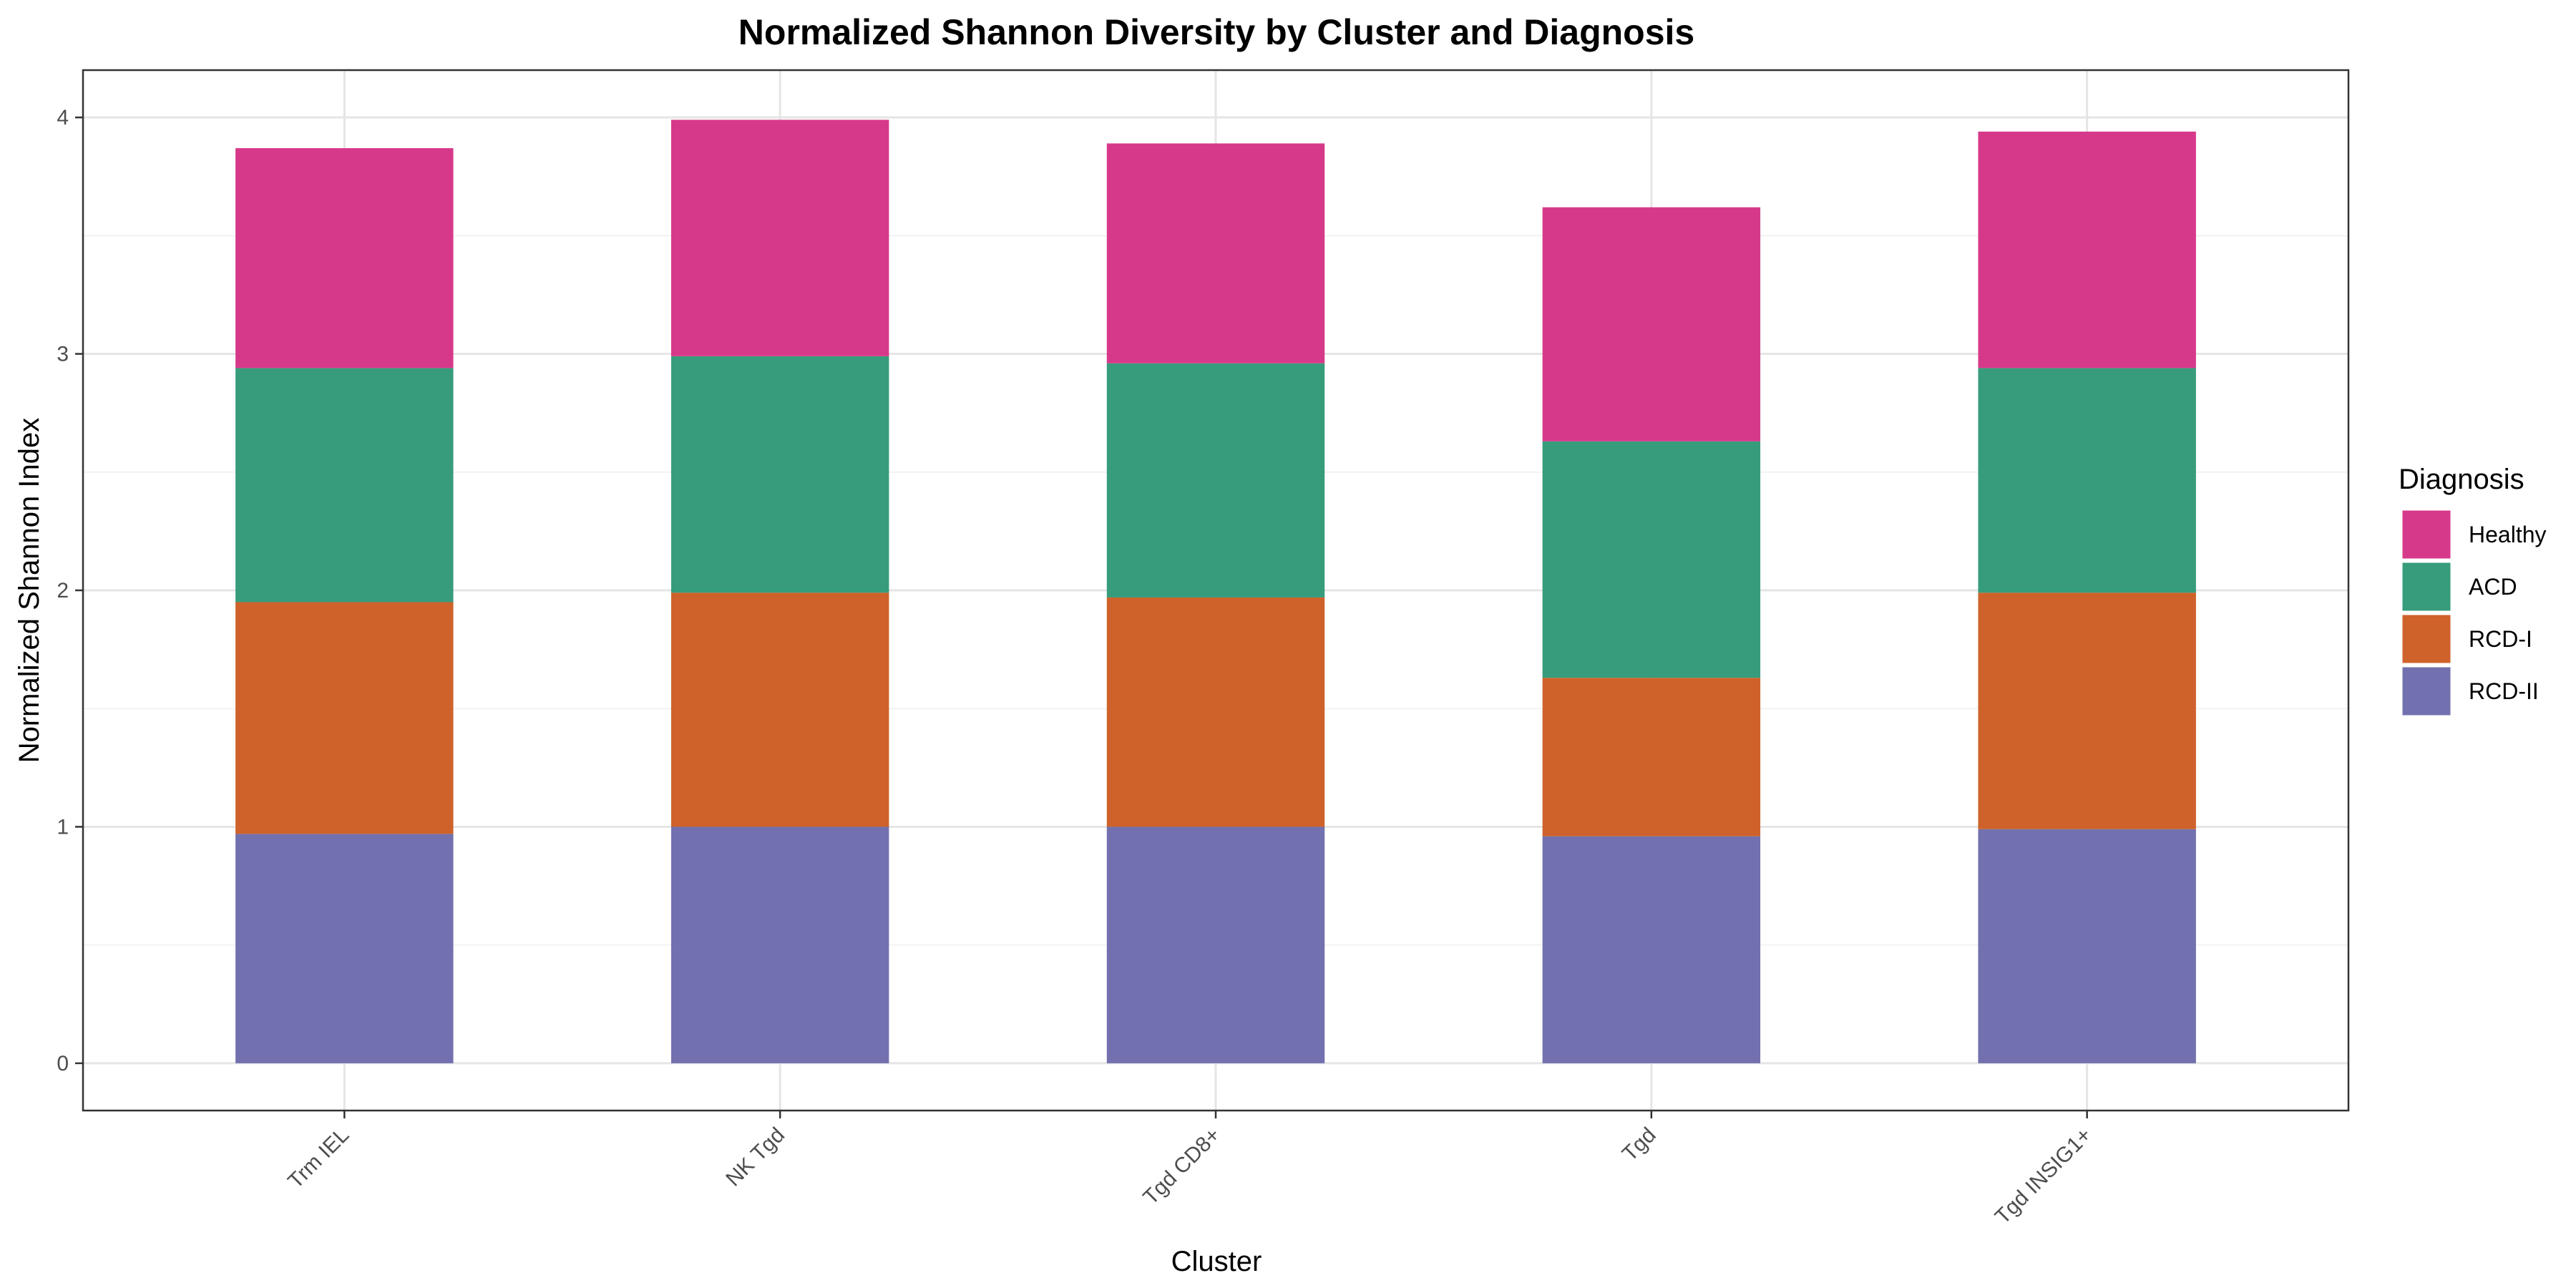 This screenshot has height=1288, width=2576. I want to click on bar-rcd-i-tgd-insig1-, so click(2087, 710).